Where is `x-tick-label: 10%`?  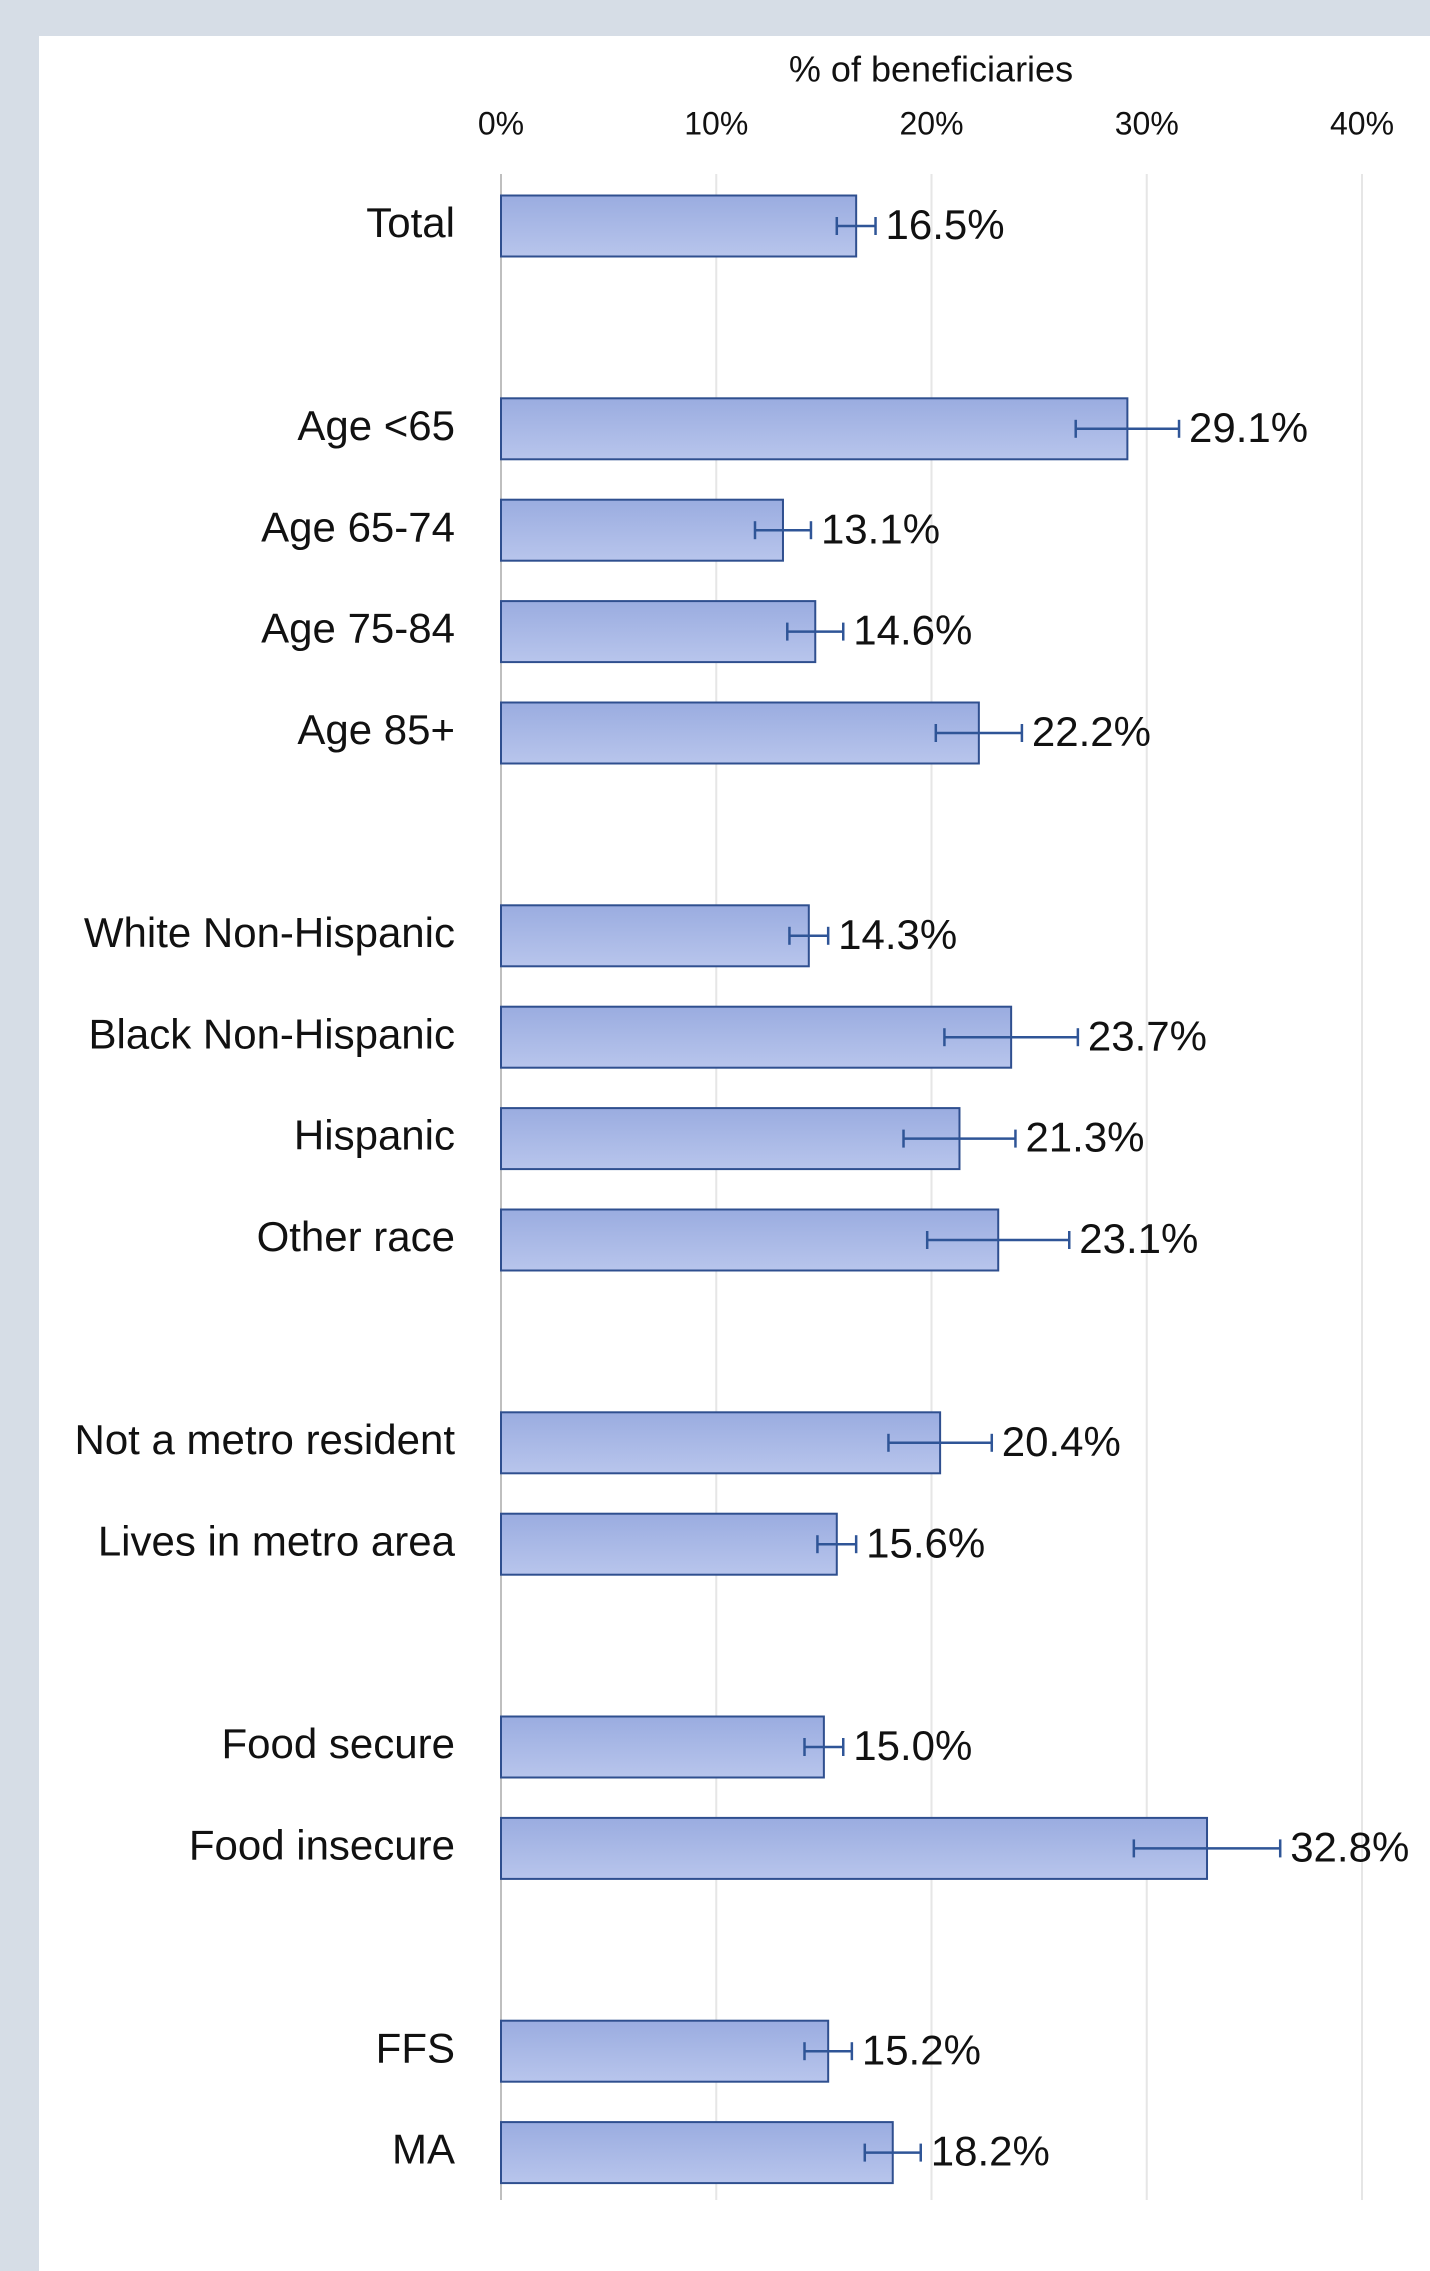 x-tick-label: 10% is located at coordinates (716, 123).